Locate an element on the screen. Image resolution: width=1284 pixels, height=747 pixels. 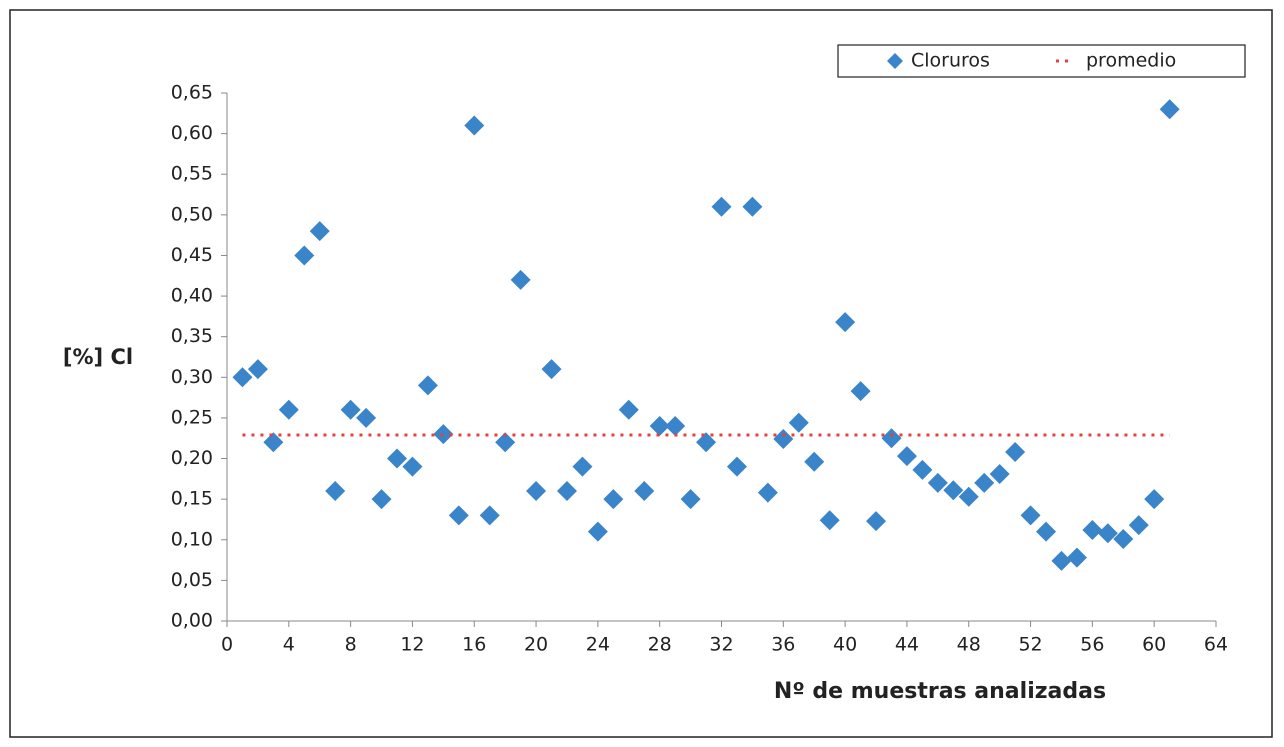
x-tick-label: 44 is located at coordinates (907, 645).